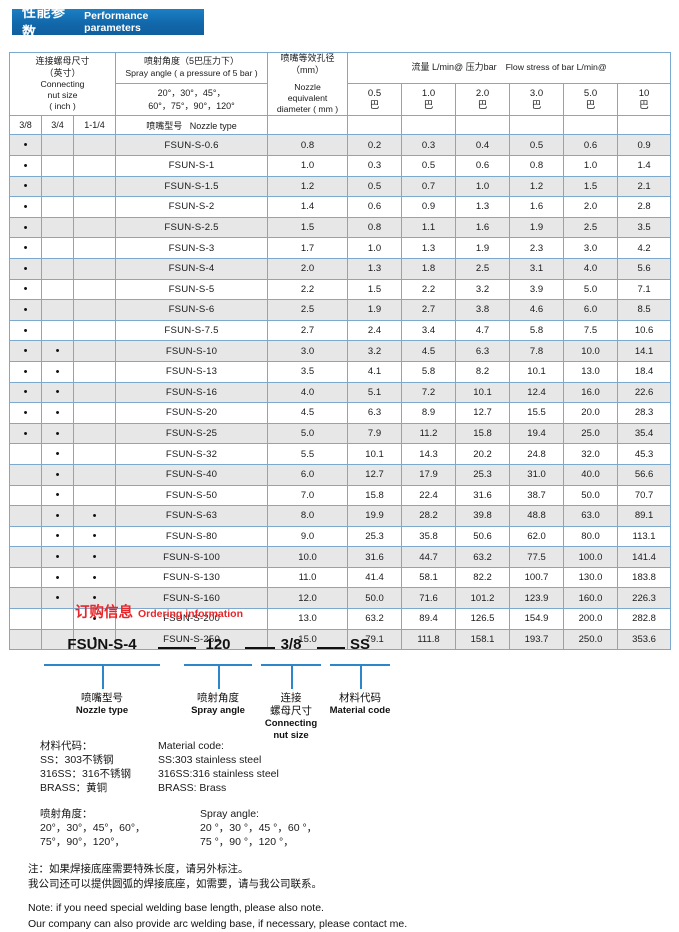 This screenshot has height=932, width=679. I want to click on order-label-0: 喷嘴型号 Nozzle type, so click(102, 704).